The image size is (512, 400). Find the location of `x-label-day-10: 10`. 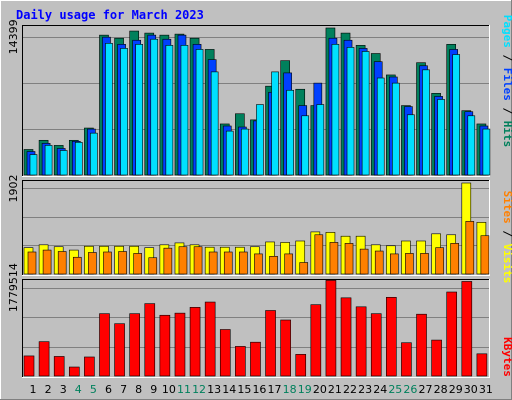

x-label-day-10: 10 is located at coordinates (169, 389).